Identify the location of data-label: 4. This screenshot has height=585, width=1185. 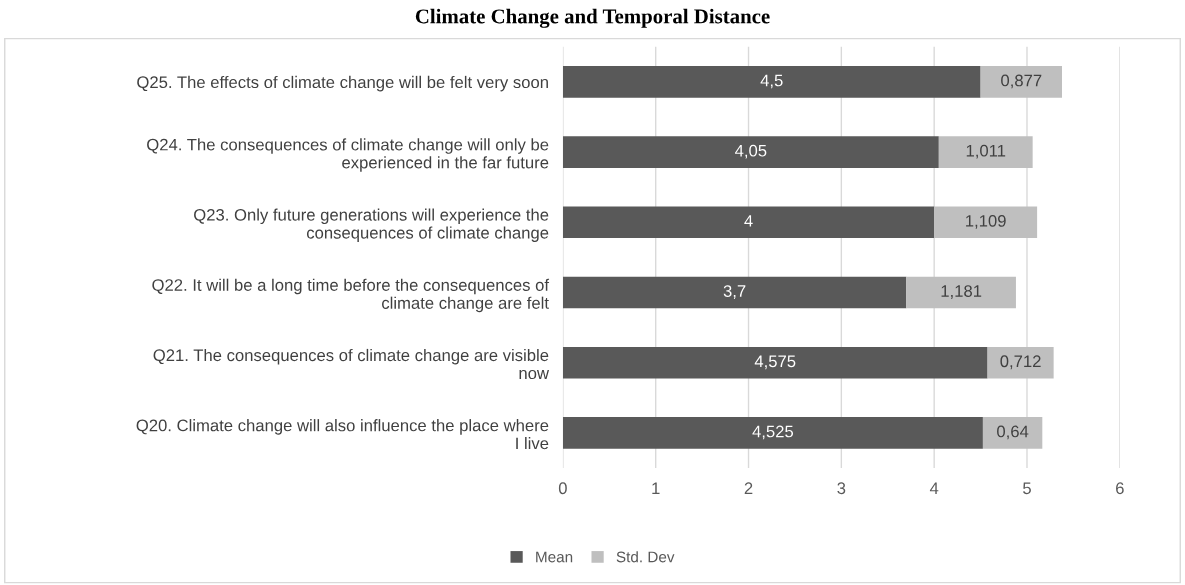
(748, 221).